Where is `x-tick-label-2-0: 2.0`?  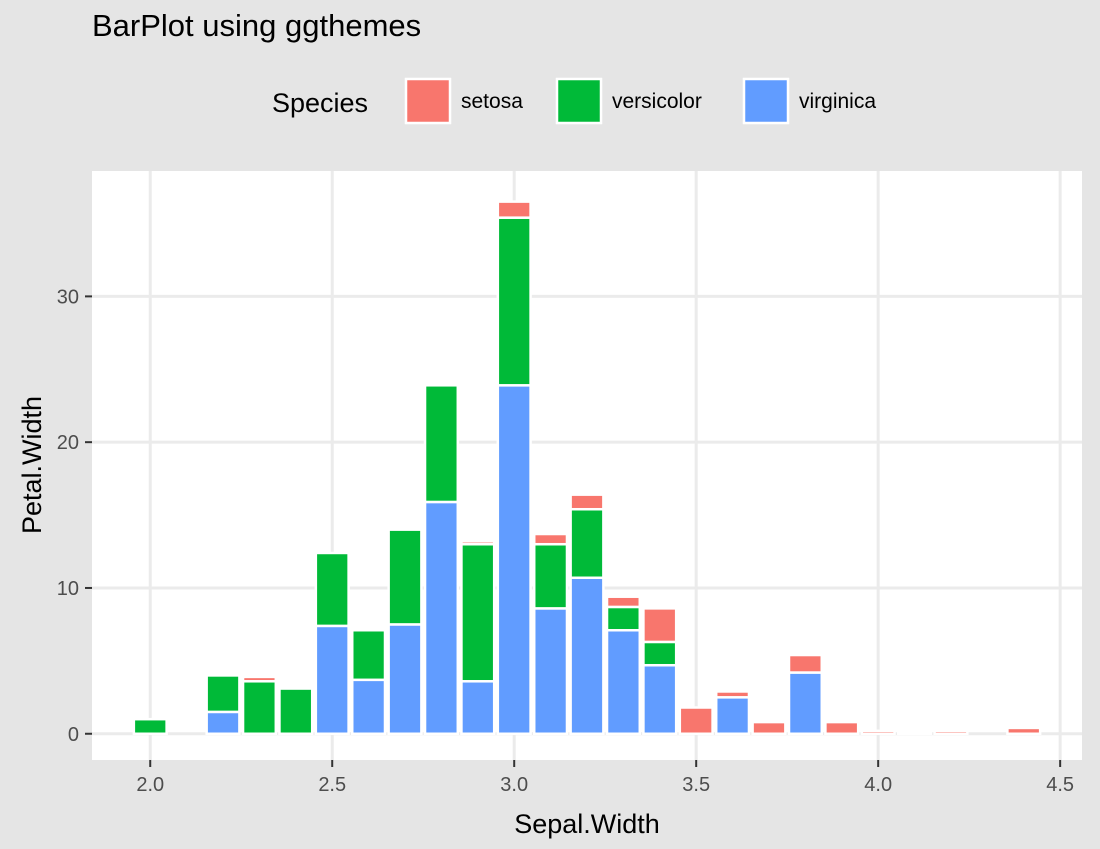 x-tick-label-2-0: 2.0 is located at coordinates (150, 785).